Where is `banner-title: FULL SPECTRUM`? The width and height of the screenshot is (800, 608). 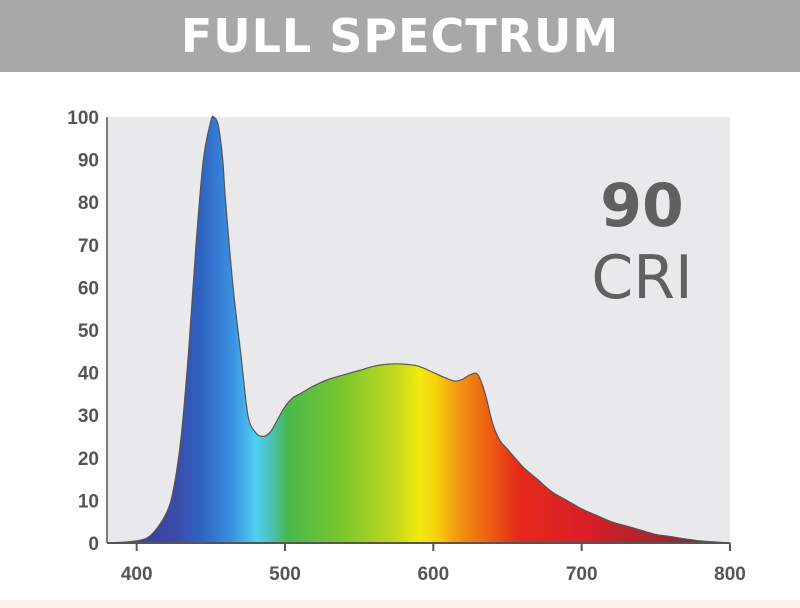
banner-title: FULL SPECTRUM is located at coordinates (400, 36).